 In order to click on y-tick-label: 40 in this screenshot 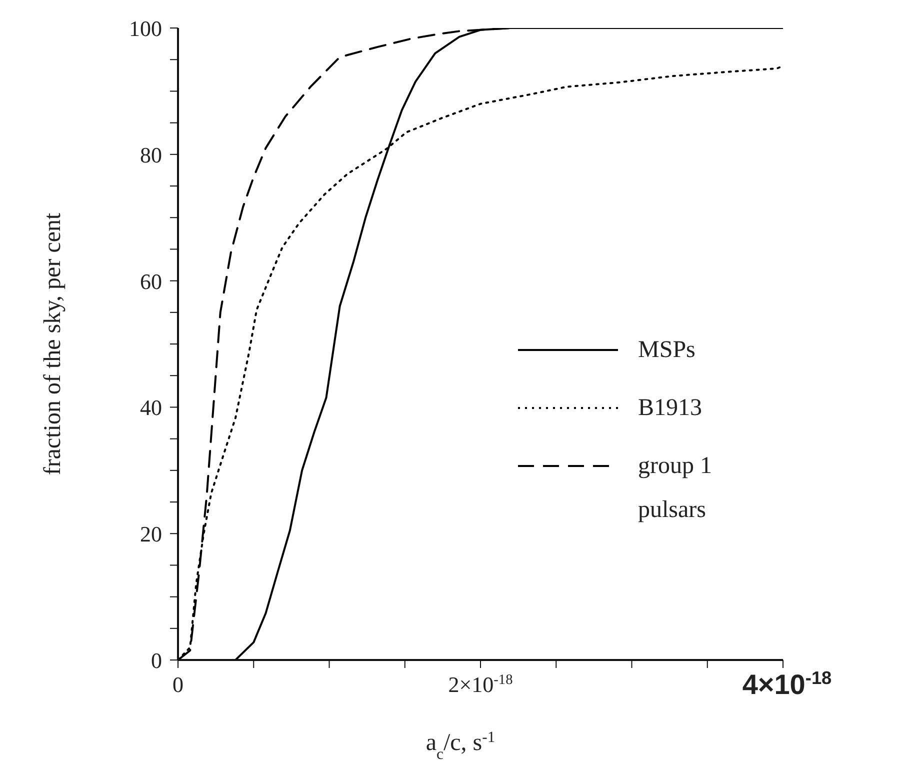, I will do `click(151, 407)`.